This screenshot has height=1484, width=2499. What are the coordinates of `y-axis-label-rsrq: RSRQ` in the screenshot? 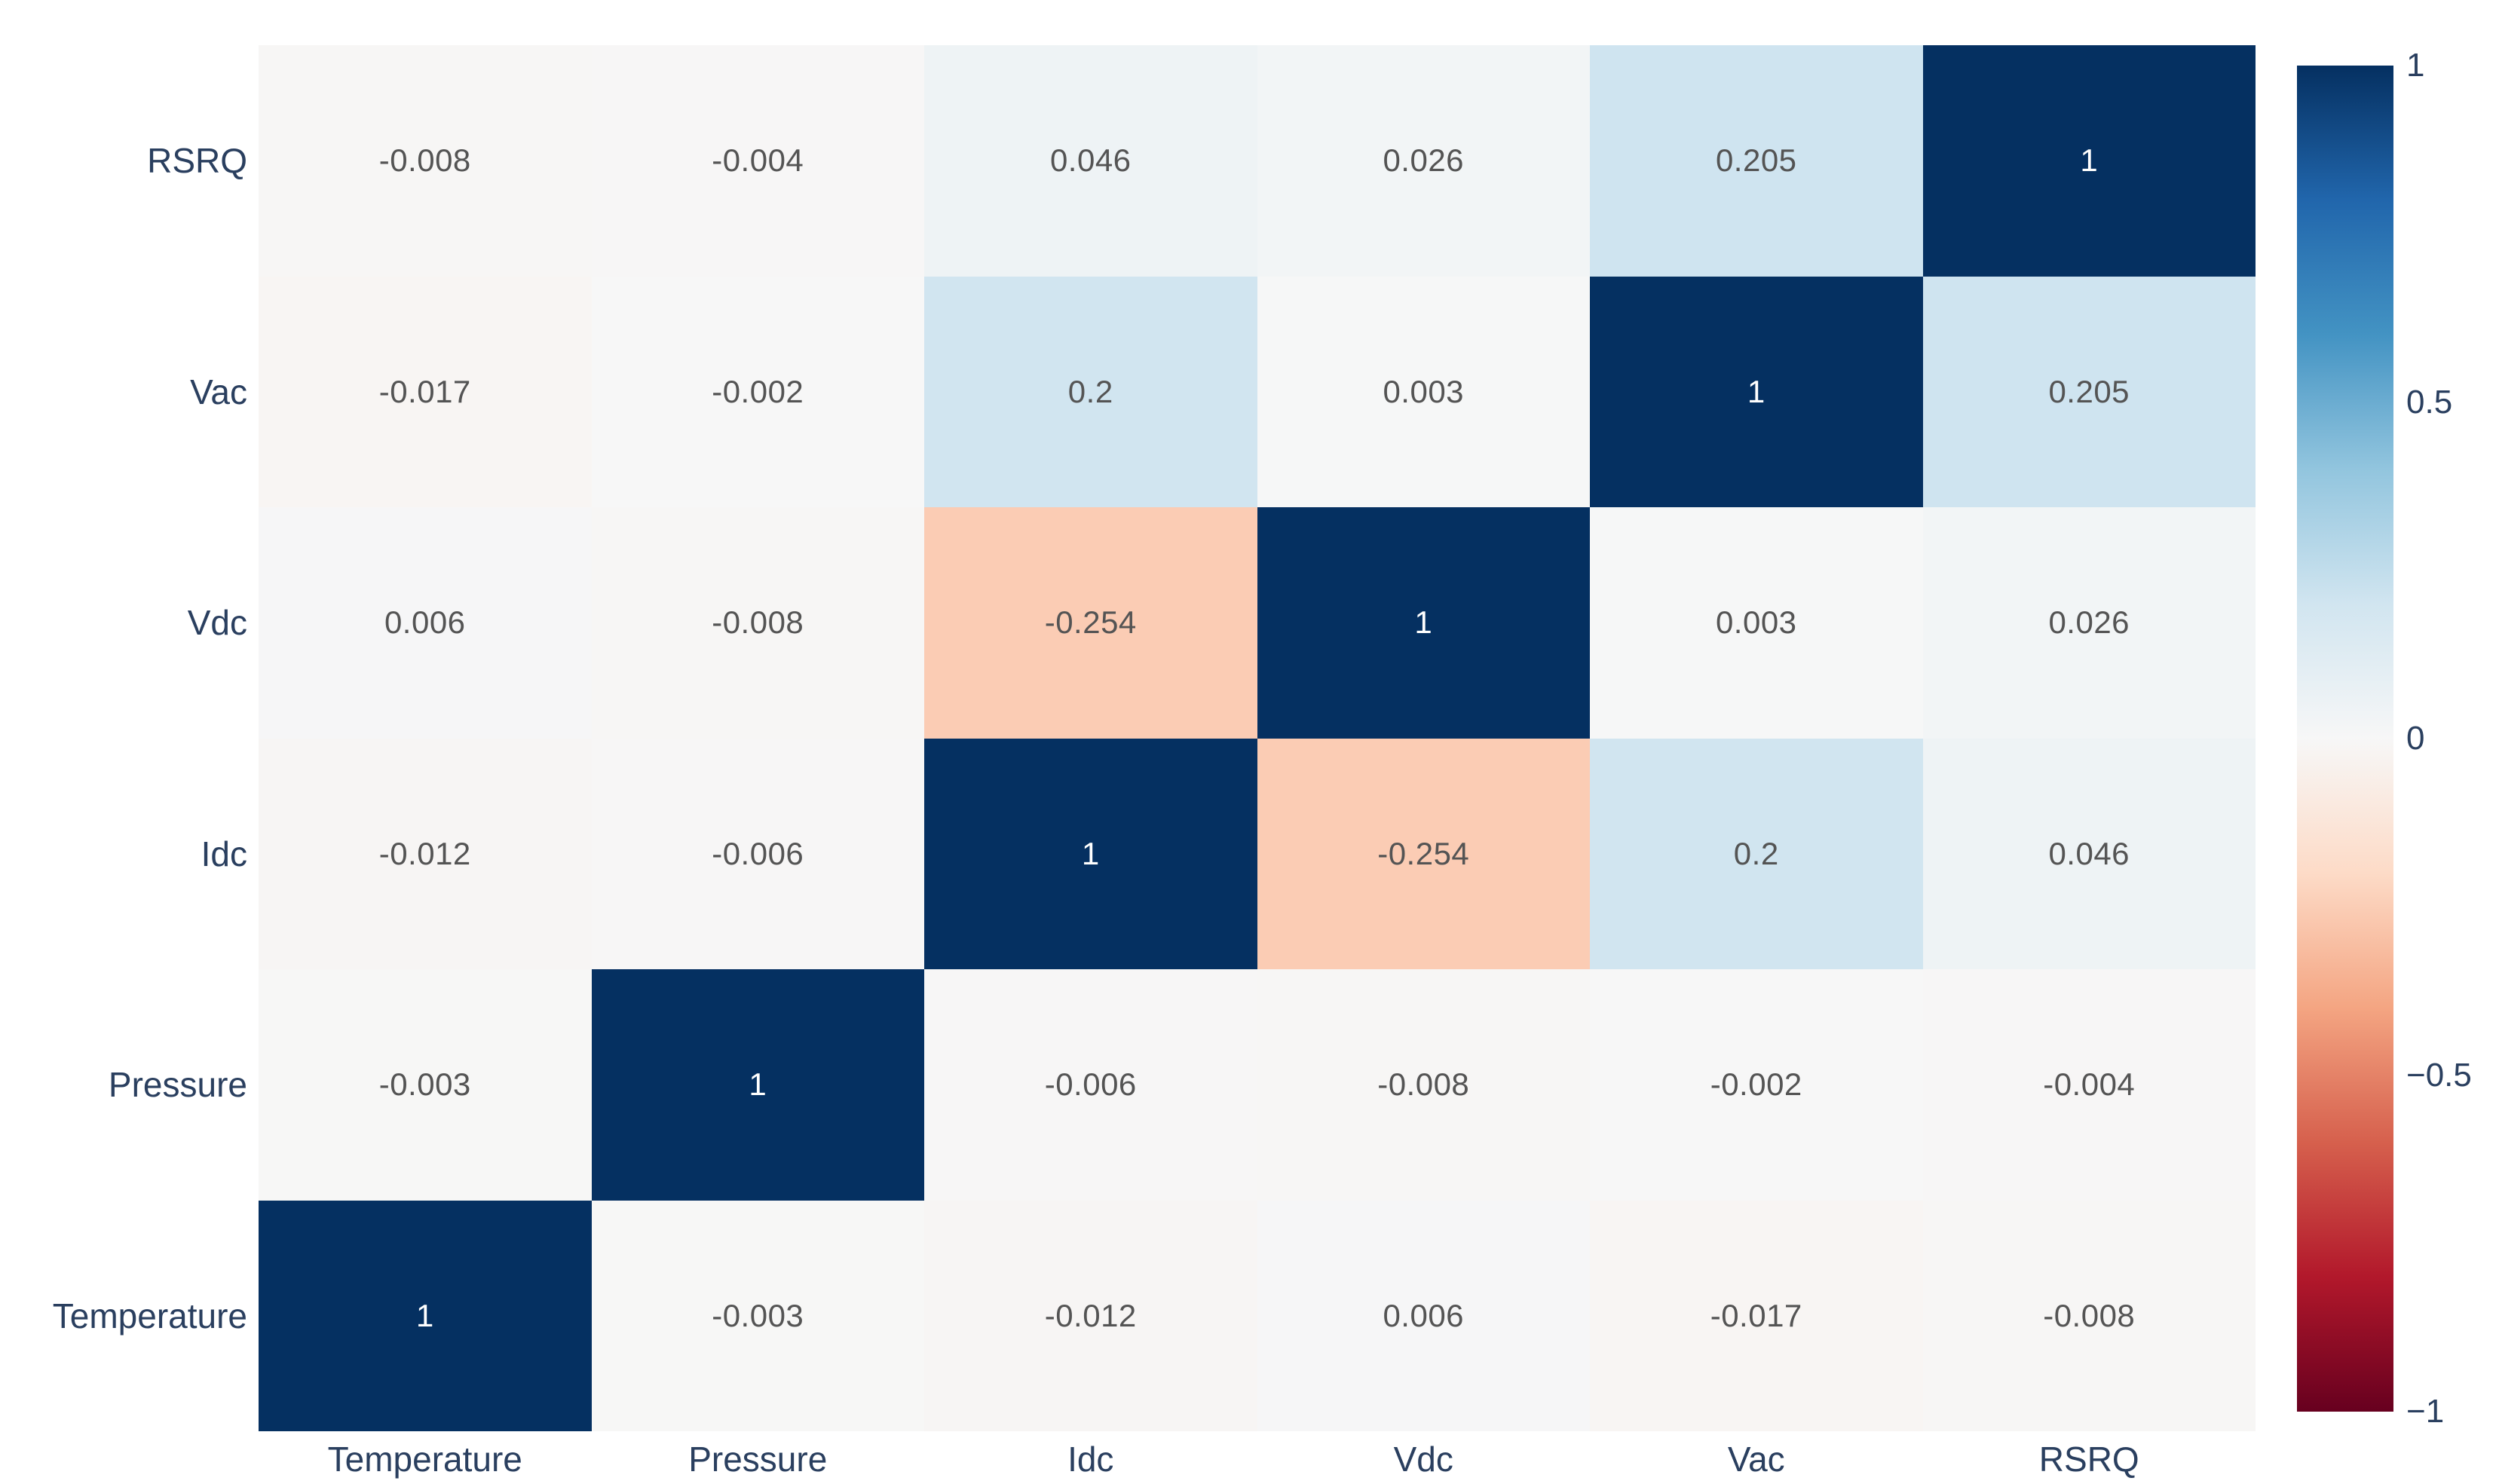 It's located at (197, 161).